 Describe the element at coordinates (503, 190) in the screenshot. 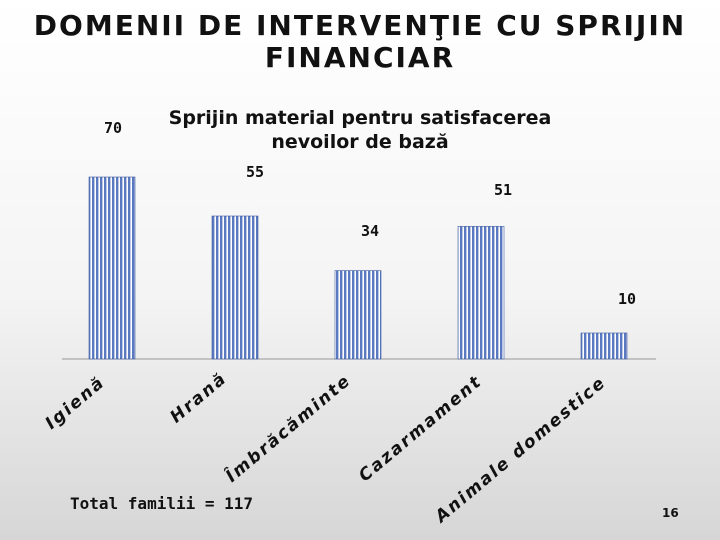

I see `data-label-4: 51` at that location.